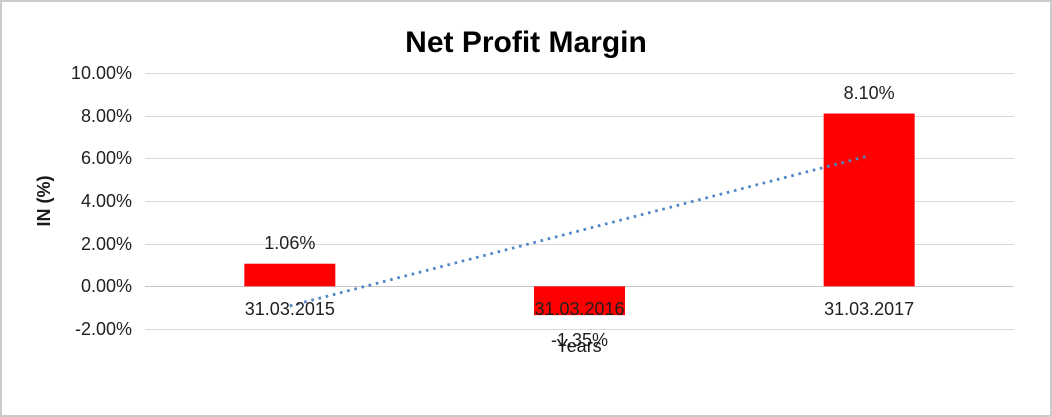 This screenshot has height=417, width=1052. What do you see at coordinates (106, 115) in the screenshot?
I see `y-tick-label: 8.00%` at bounding box center [106, 115].